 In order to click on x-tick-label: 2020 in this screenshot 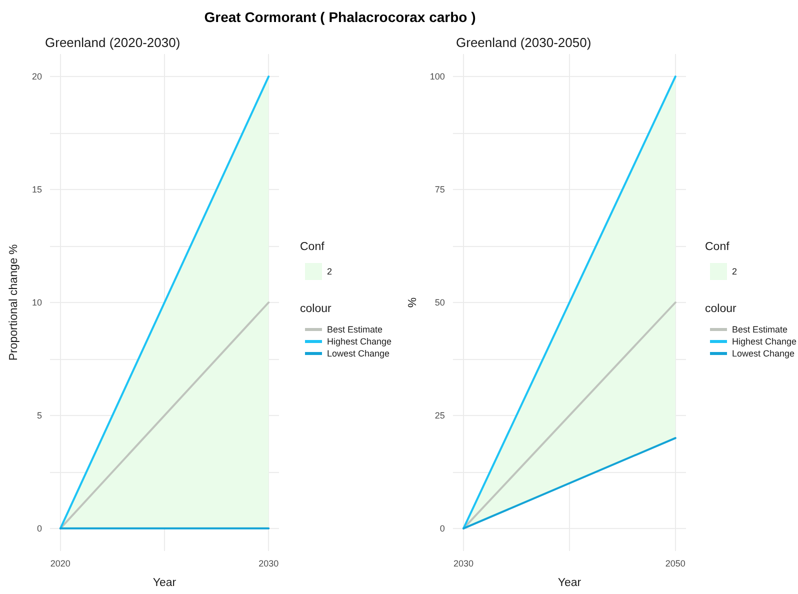, I will do `click(60, 563)`.